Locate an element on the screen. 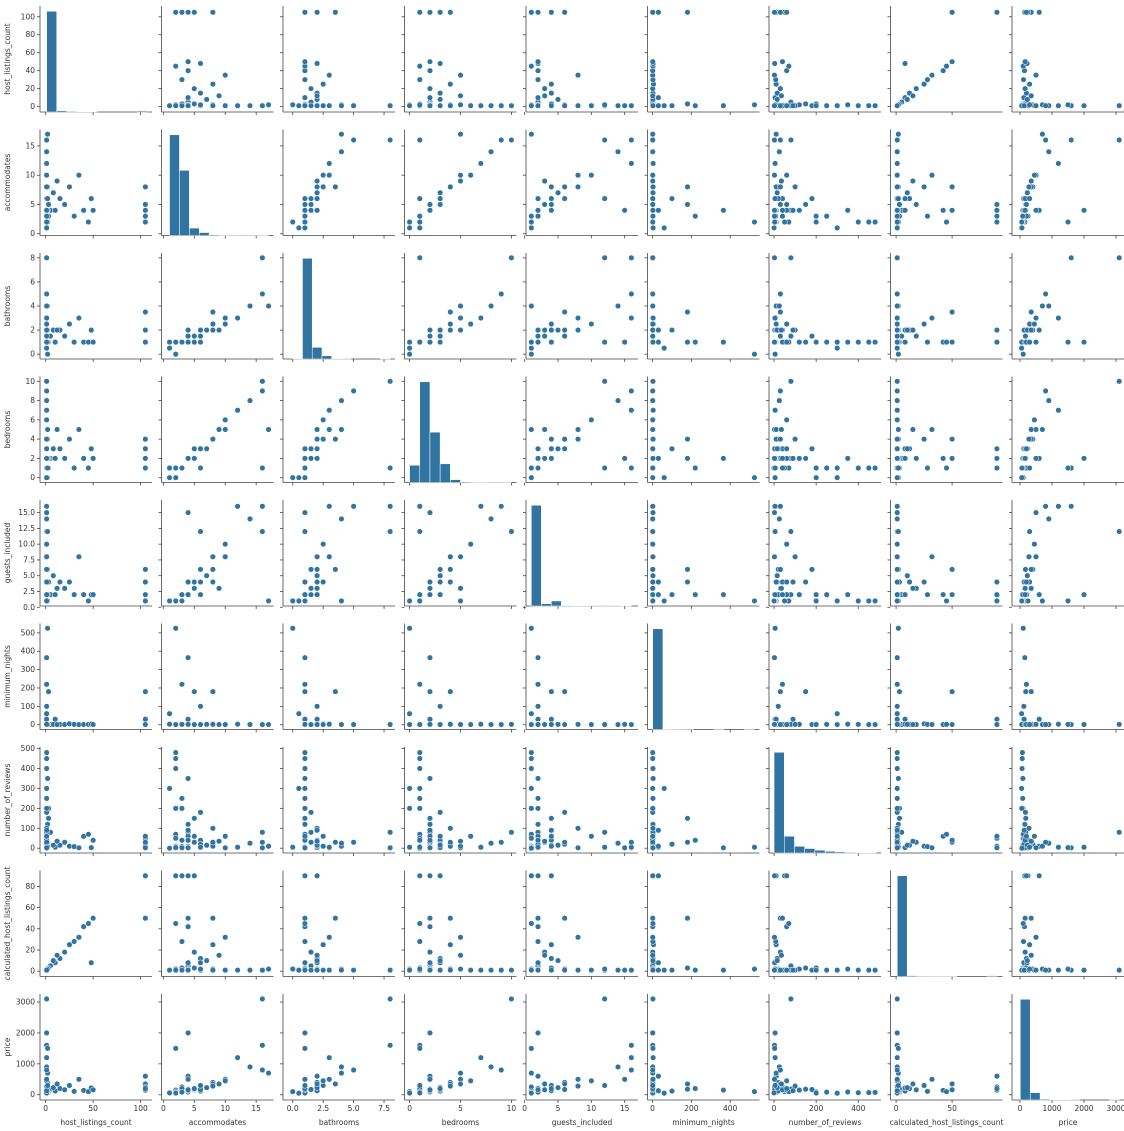  y-tick-label: 300 is located at coordinates (28, 788).